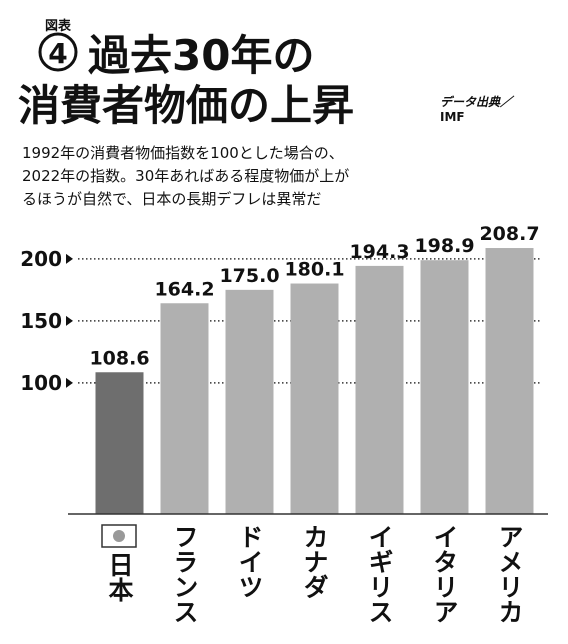  I want to click on x-tick-label: イギリス, so click(379, 574).